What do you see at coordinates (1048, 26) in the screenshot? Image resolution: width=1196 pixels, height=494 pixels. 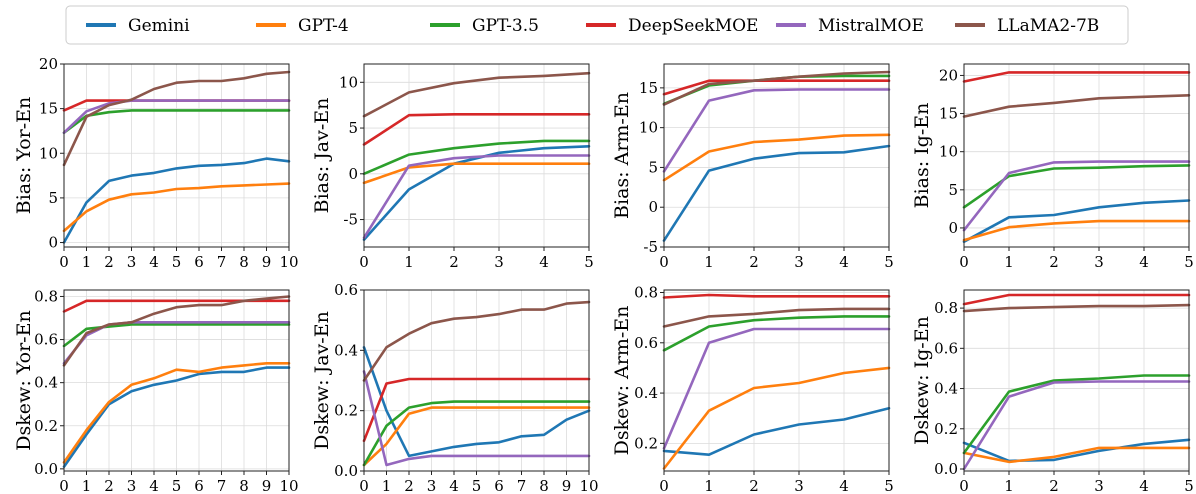 I see `legend-label: LLaMA2-7B` at bounding box center [1048, 26].